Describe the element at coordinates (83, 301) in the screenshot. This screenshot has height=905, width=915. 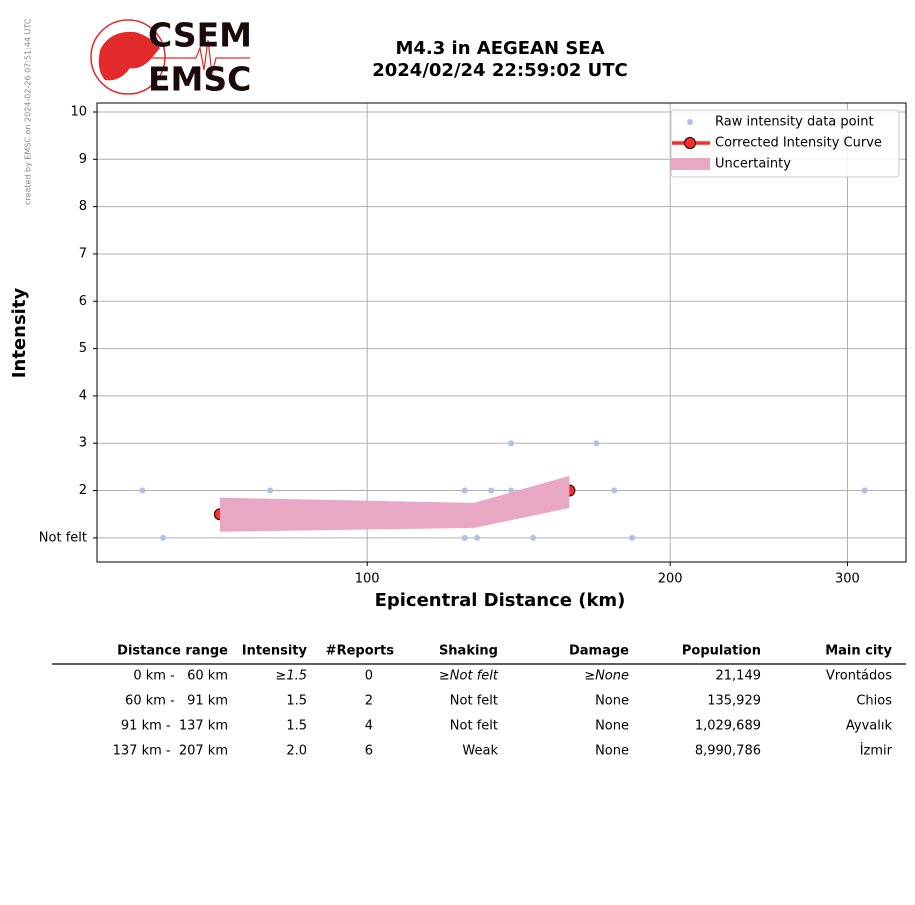
I see `y-tick-label: 6` at that location.